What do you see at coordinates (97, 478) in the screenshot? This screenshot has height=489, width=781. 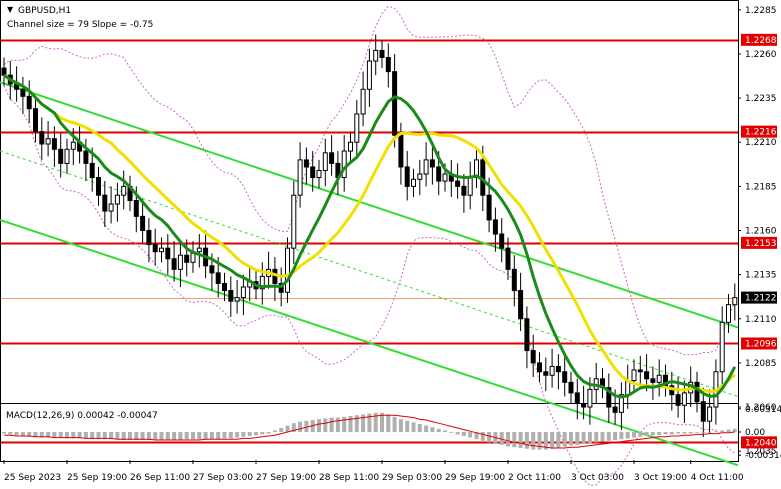 I see `time-tick-label: 25 Sep 19:00` at bounding box center [97, 478].